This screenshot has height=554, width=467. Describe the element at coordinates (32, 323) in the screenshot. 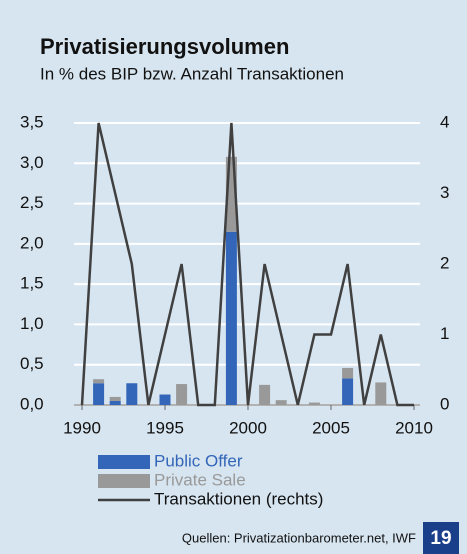

I see `y-tick-label: 1,0` at that location.